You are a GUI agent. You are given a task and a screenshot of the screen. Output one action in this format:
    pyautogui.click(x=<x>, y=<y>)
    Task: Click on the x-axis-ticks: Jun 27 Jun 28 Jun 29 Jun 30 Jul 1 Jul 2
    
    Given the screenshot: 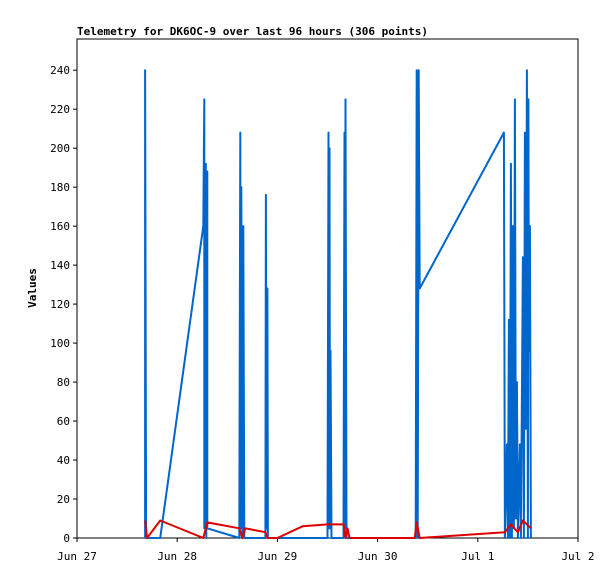 What is the action you would take?
    pyautogui.click(x=326, y=550)
    